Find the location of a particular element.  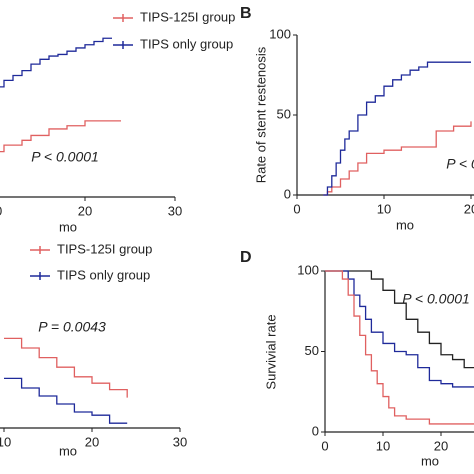

y-axis-label: Rate of stent restenosis is located at coordinates (260, 114).